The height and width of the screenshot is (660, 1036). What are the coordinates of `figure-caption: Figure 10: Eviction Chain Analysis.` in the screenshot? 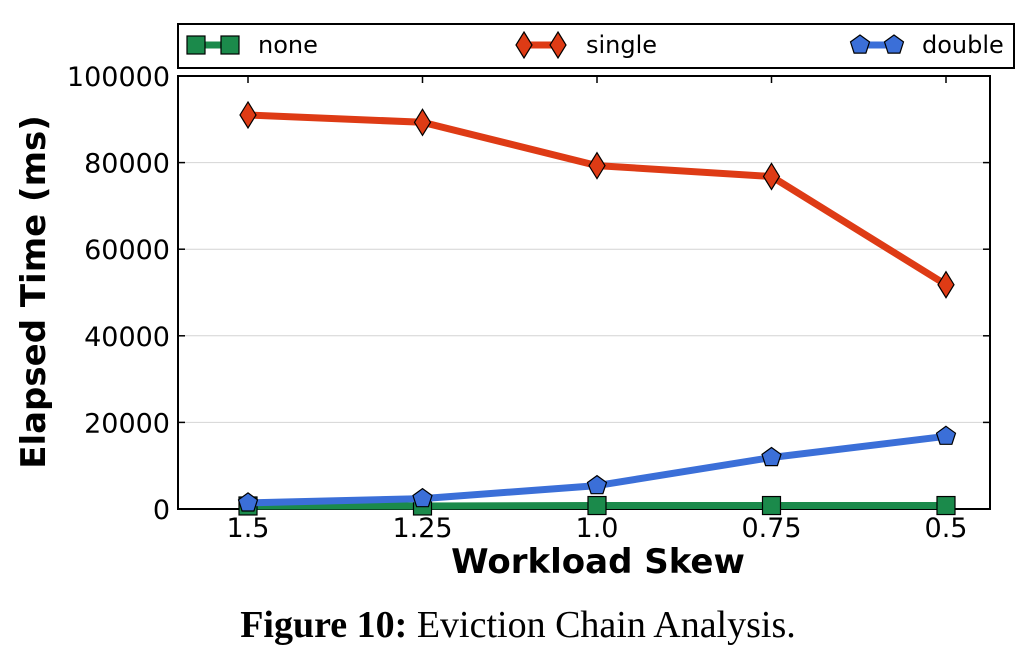 It's located at (518, 625).